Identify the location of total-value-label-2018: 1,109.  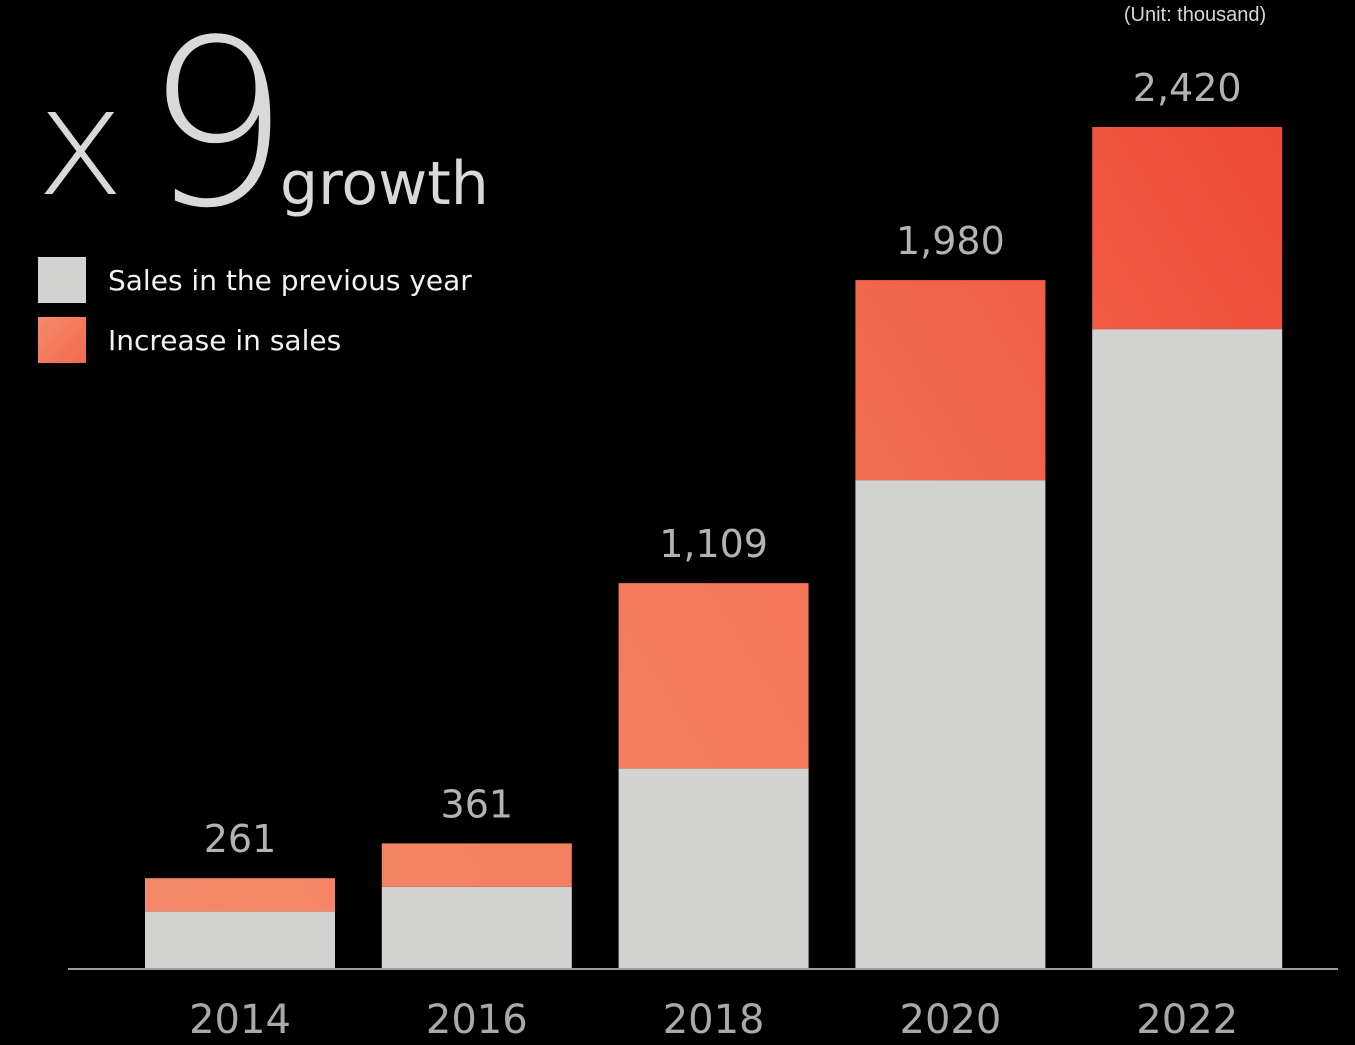
(713, 544).